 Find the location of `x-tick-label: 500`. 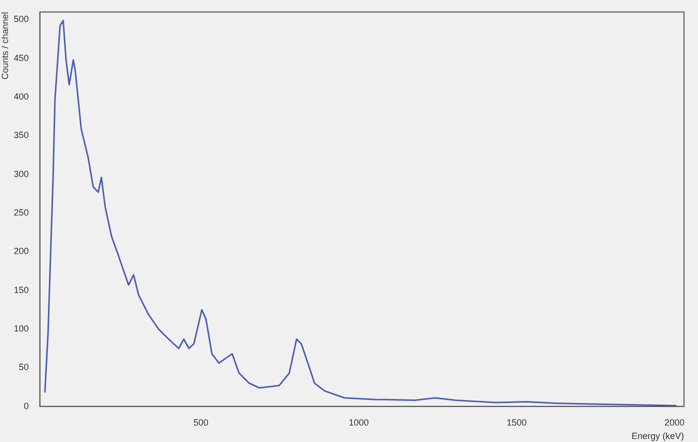

x-tick-label: 500 is located at coordinates (200, 422).